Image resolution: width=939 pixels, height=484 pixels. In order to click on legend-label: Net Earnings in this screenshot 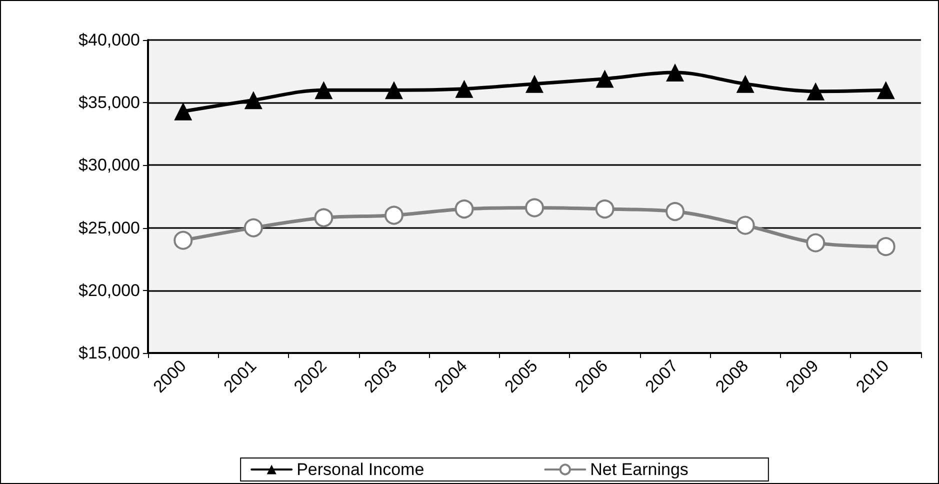, I will do `click(639, 469)`.